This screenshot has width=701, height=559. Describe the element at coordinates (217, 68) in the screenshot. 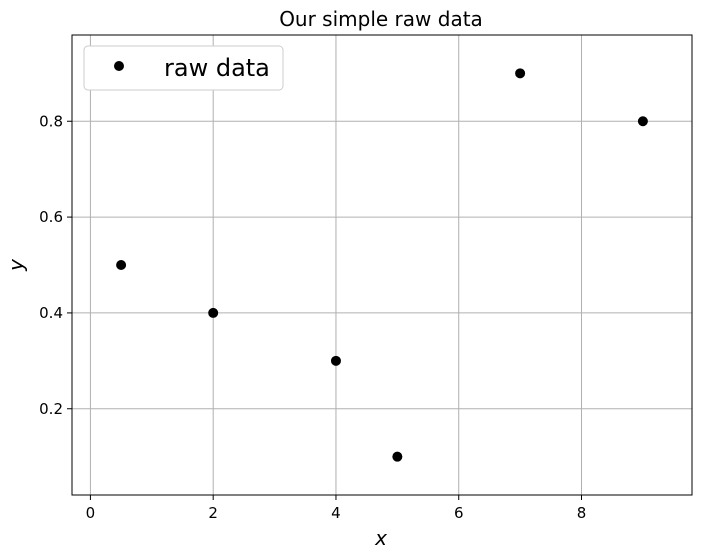

I see `legend-label: raw data` at that location.